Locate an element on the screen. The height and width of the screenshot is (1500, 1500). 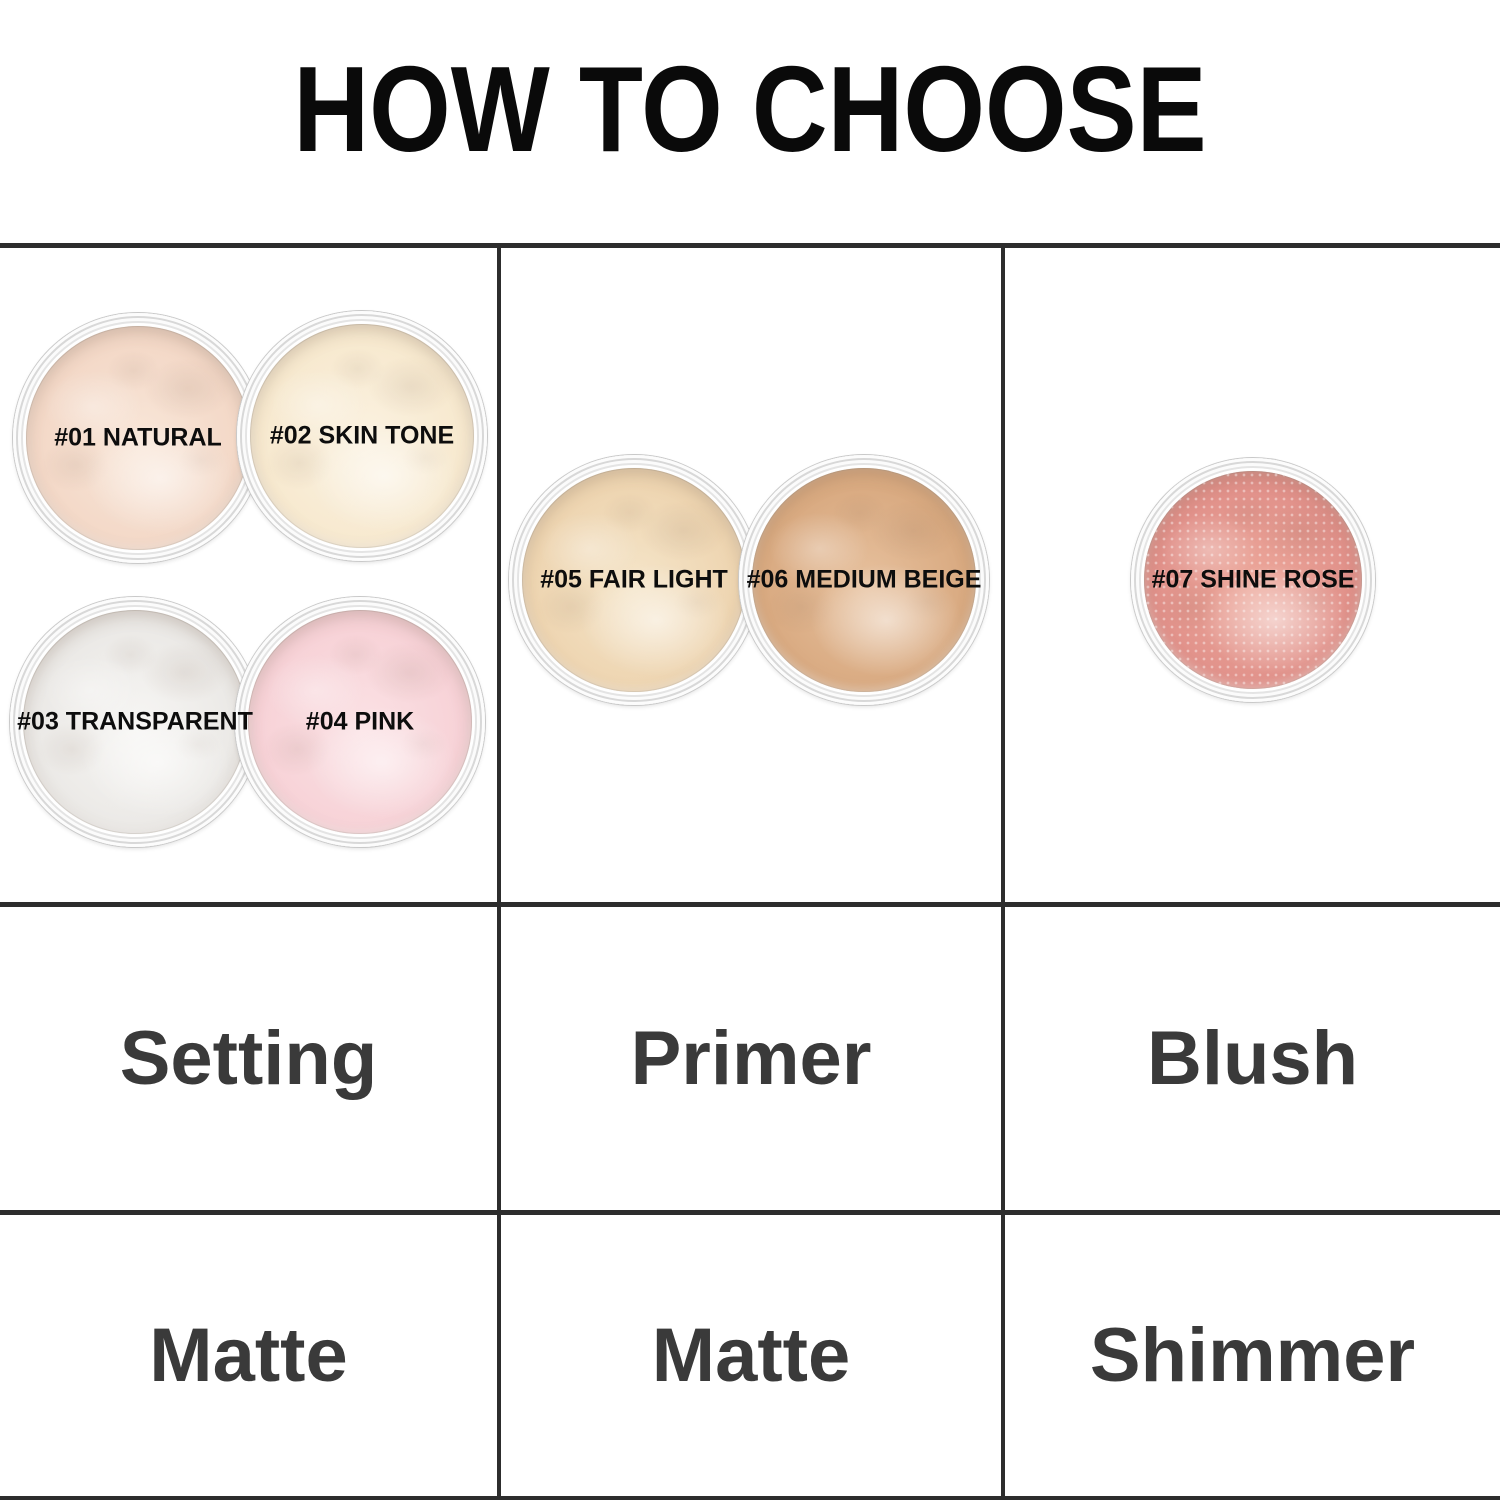
grid-line-vertical-left is located at coordinates (499, 874).